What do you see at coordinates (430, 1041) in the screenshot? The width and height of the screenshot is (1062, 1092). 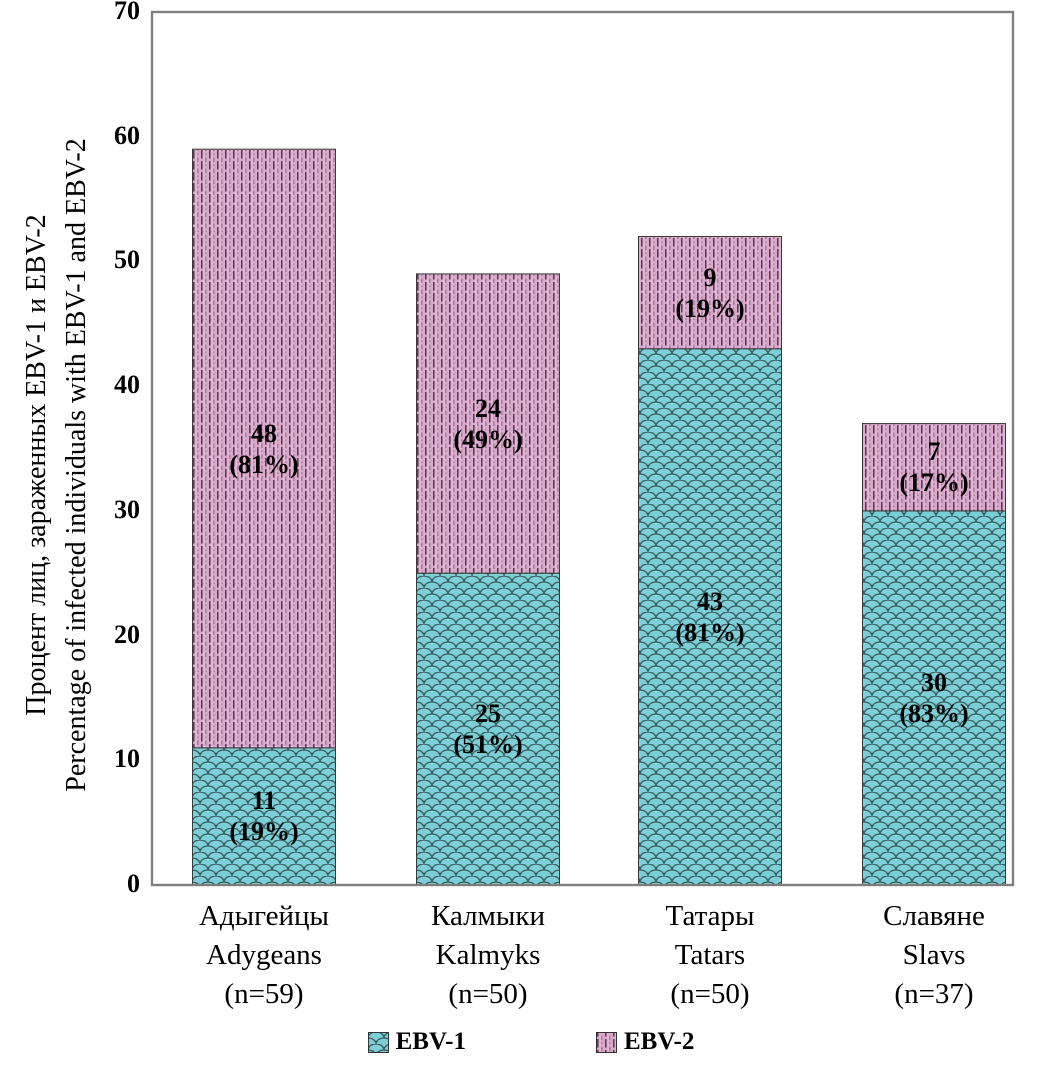 I see `legend-label-ebv1: EBV-1` at bounding box center [430, 1041].